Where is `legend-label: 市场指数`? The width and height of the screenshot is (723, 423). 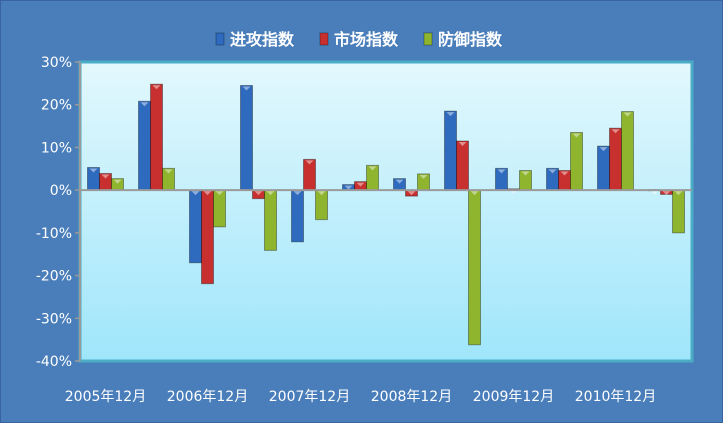 legend-label: 市场指数 is located at coordinates (366, 39).